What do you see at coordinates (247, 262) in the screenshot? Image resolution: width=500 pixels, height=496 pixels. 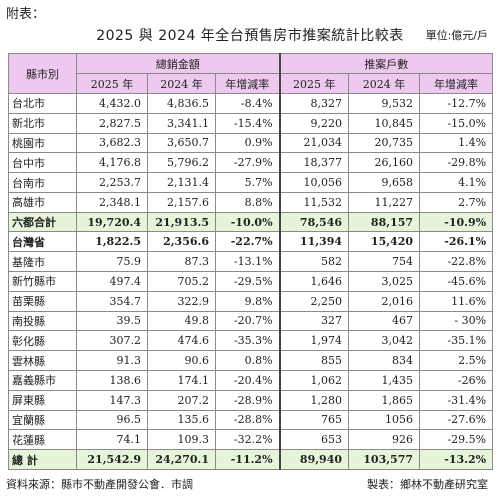 I see `cell-sy: -13.1%` at bounding box center [247, 262].